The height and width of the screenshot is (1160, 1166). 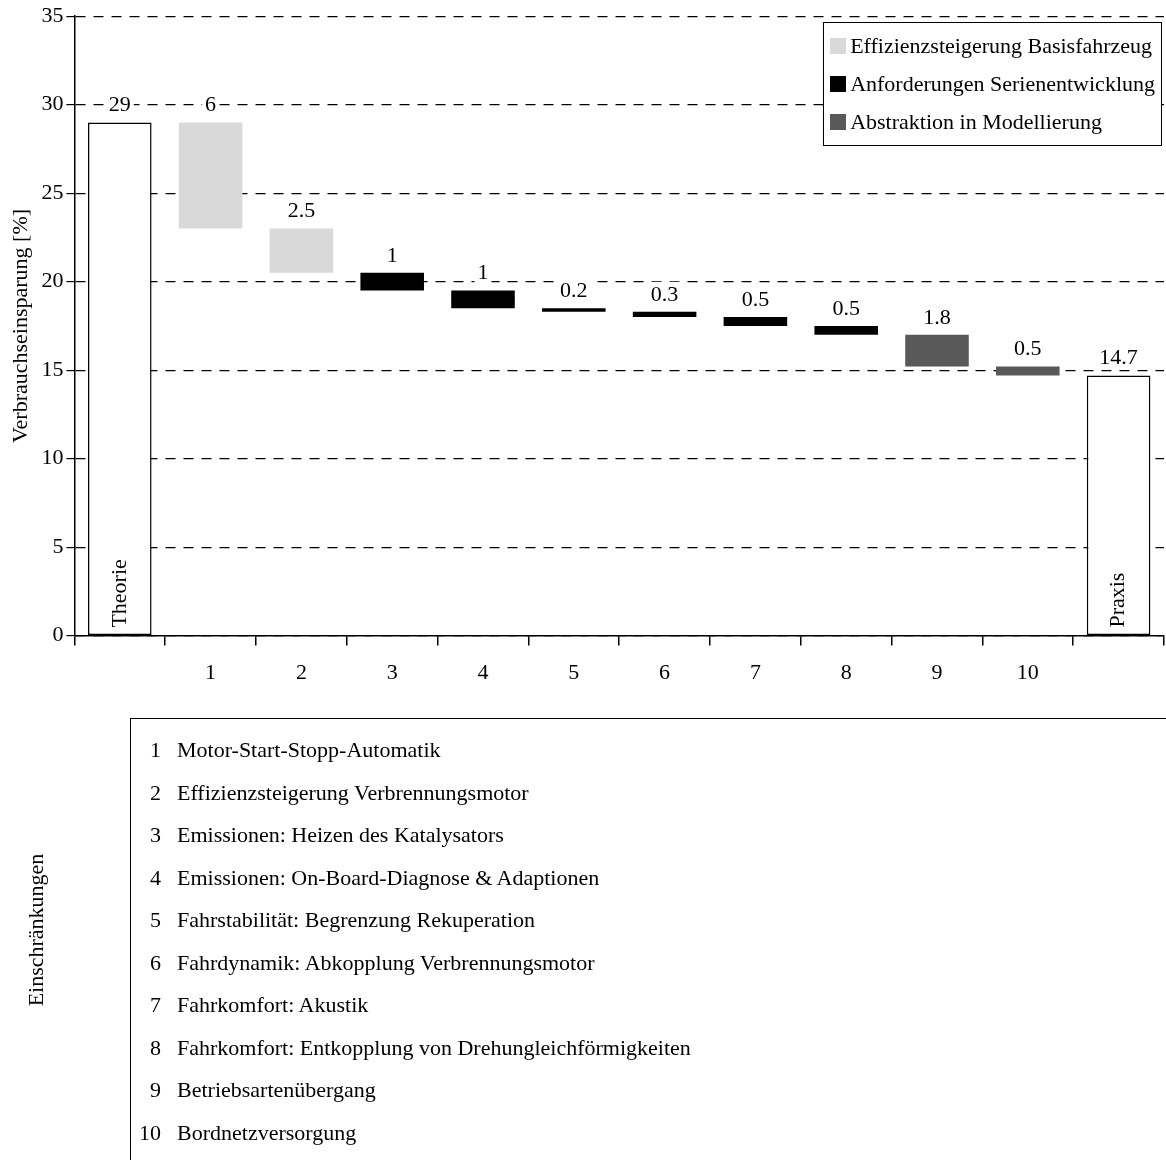 What do you see at coordinates (155, 1005) in the screenshot?
I see `category-label: 7` at bounding box center [155, 1005].